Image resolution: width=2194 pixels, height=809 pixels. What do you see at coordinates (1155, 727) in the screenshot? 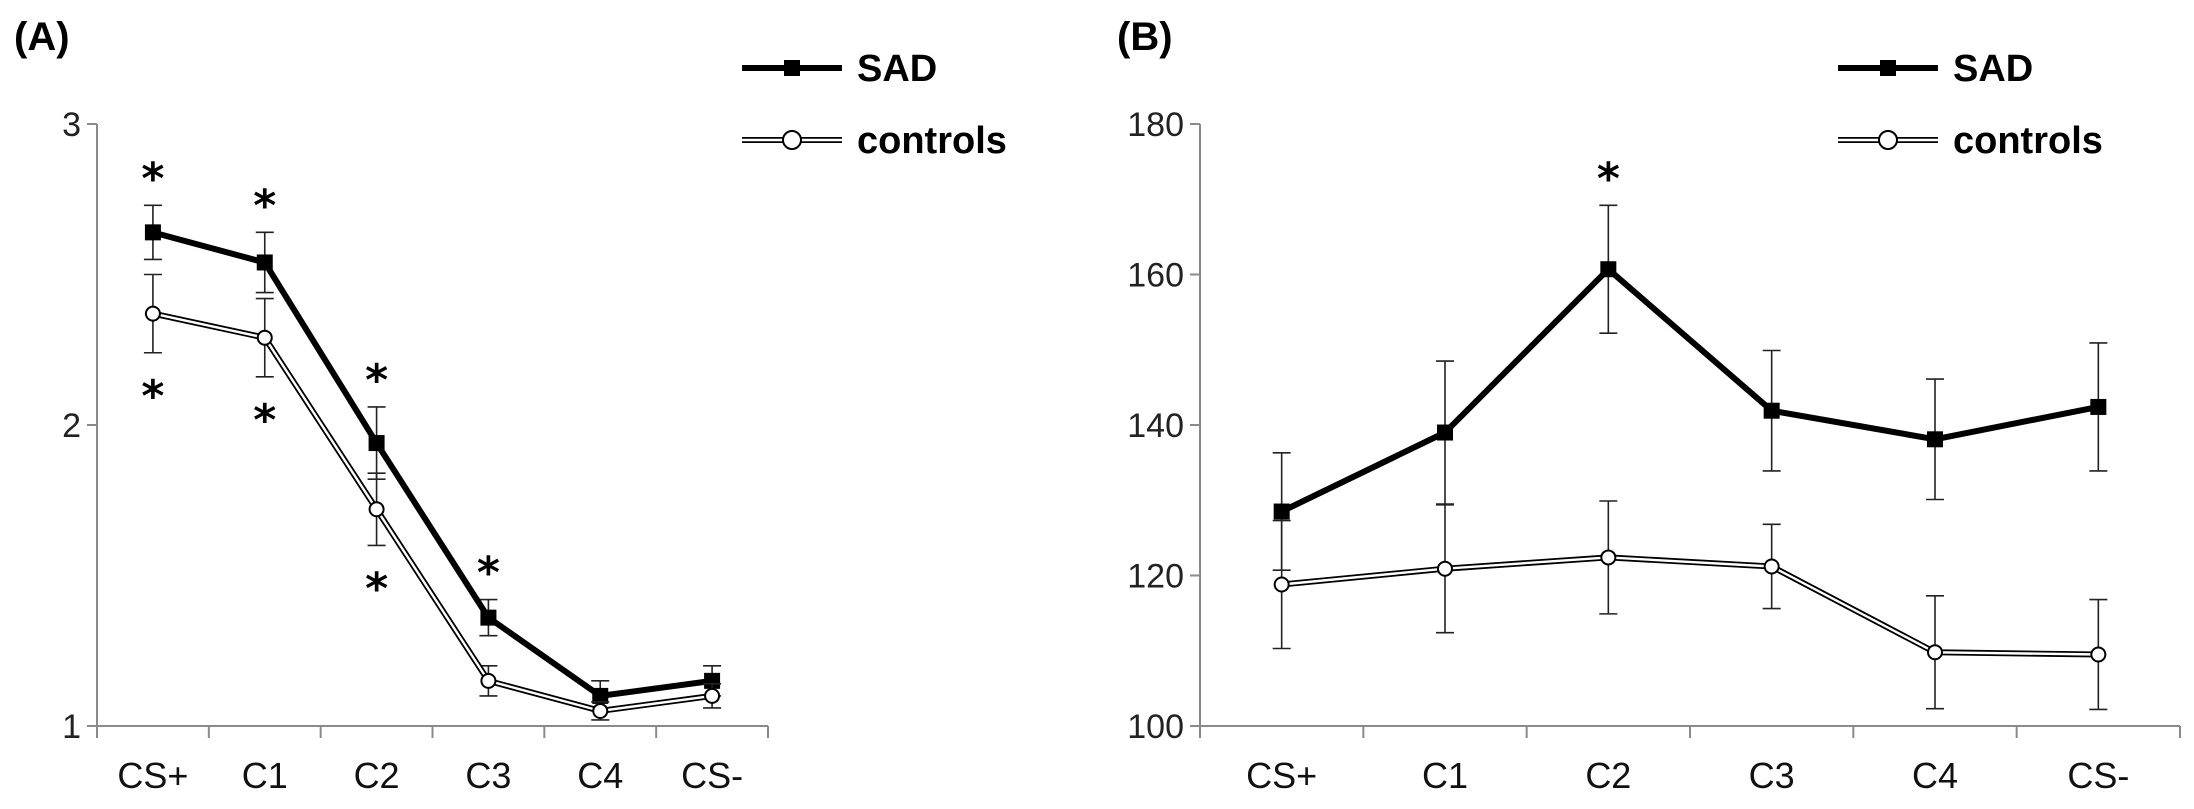
I see `y-tick-label: 100` at bounding box center [1155, 727].